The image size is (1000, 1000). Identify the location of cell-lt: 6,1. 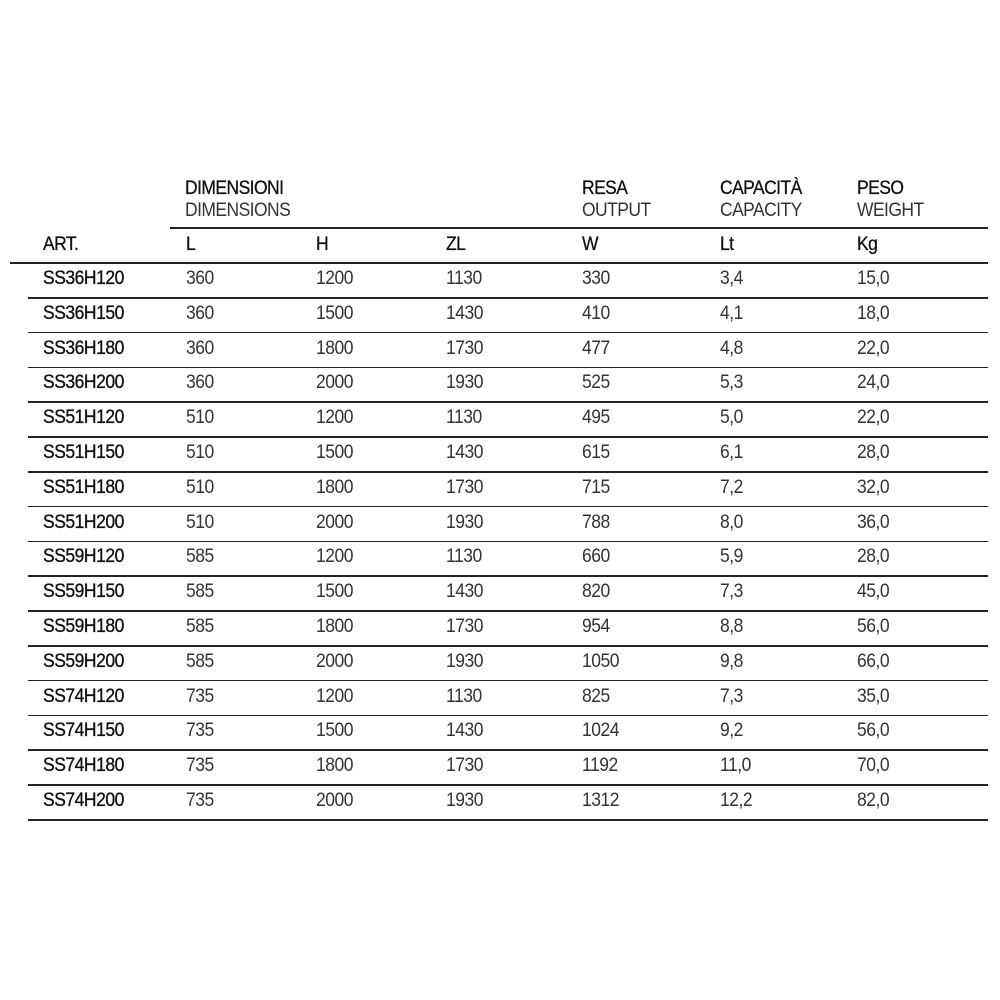
(731, 452).